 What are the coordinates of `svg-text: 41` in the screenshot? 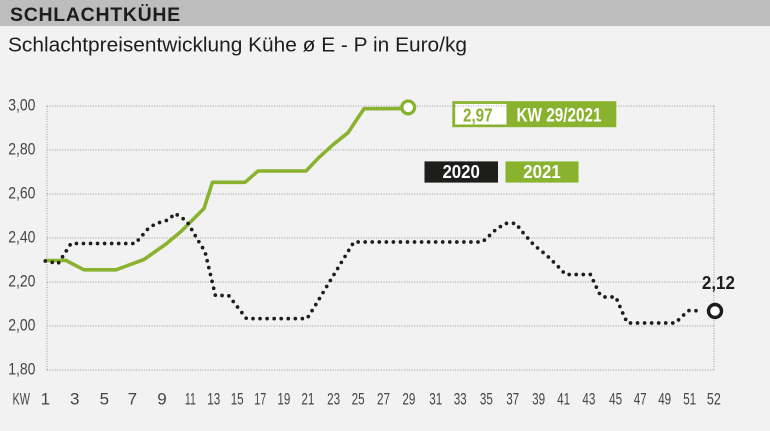 It's located at (563, 399).